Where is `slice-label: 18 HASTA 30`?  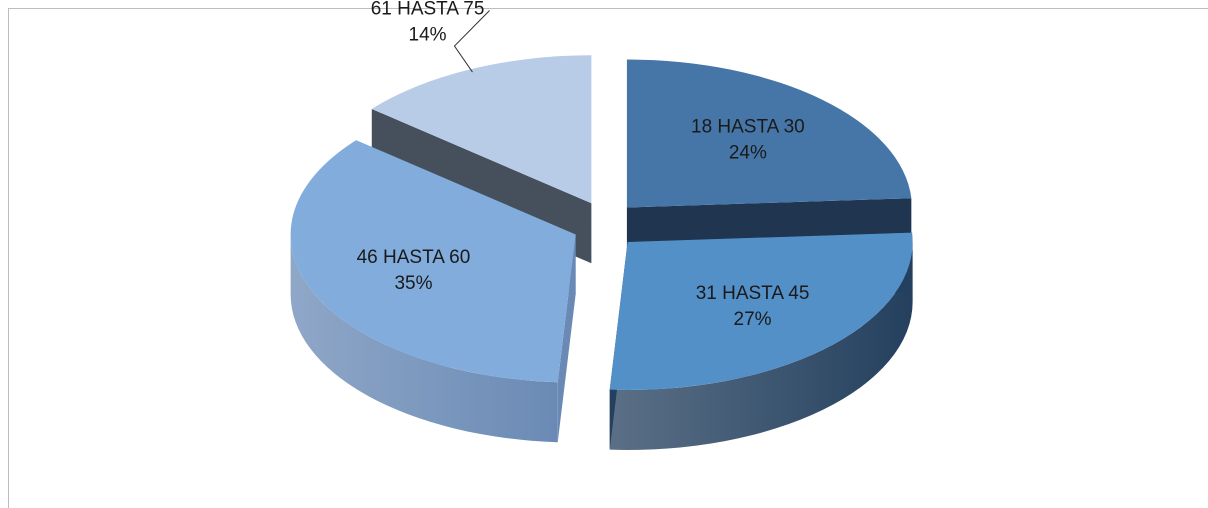 slice-label: 18 HASTA 30 is located at coordinates (748, 127).